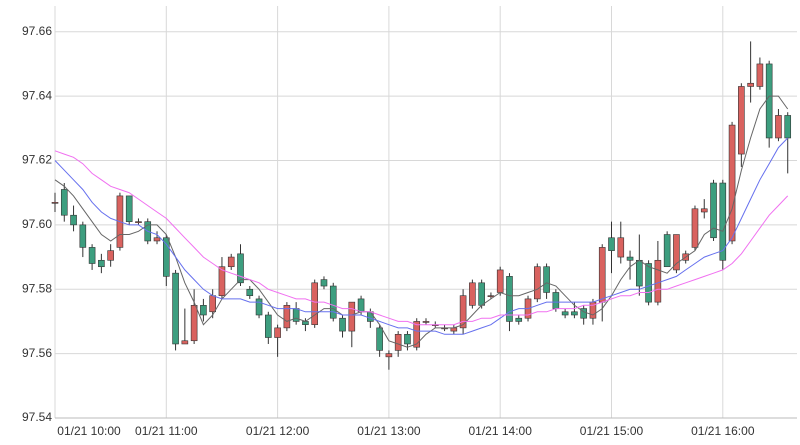  What do you see at coordinates (37, 288) in the screenshot?
I see `y-tick-label: 97.58` at bounding box center [37, 288].